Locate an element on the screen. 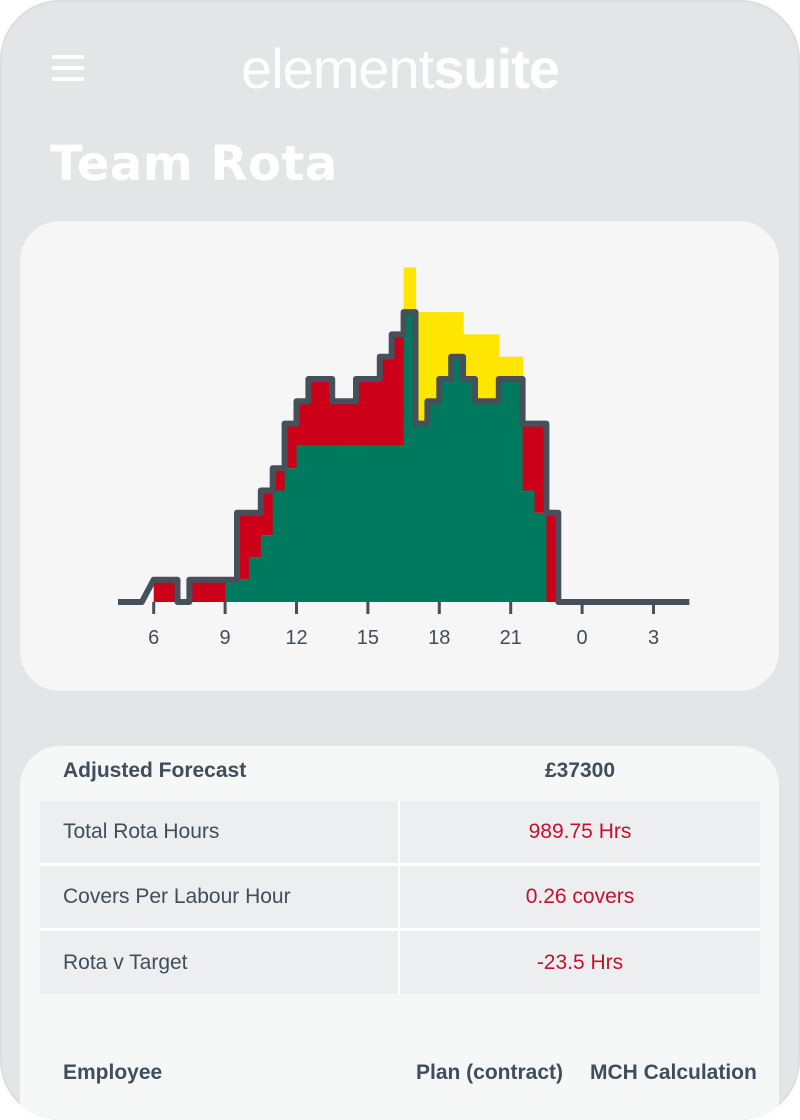 Image resolution: width=800 pixels, height=1120 pixels. column-header-mch-calculation: MCH Calculation is located at coordinates (673, 1072).